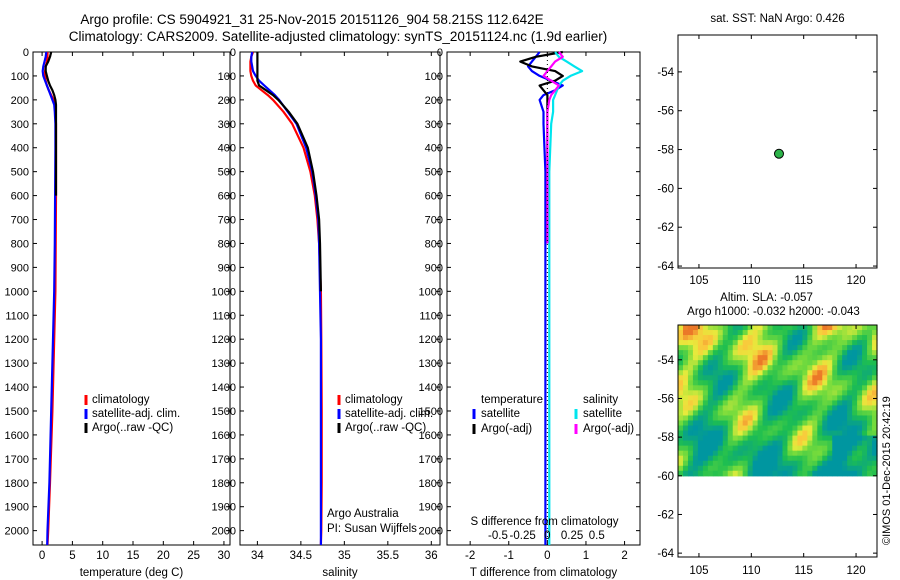  I want to click on temperature-ytick-label: 1600, so click(17, 436).